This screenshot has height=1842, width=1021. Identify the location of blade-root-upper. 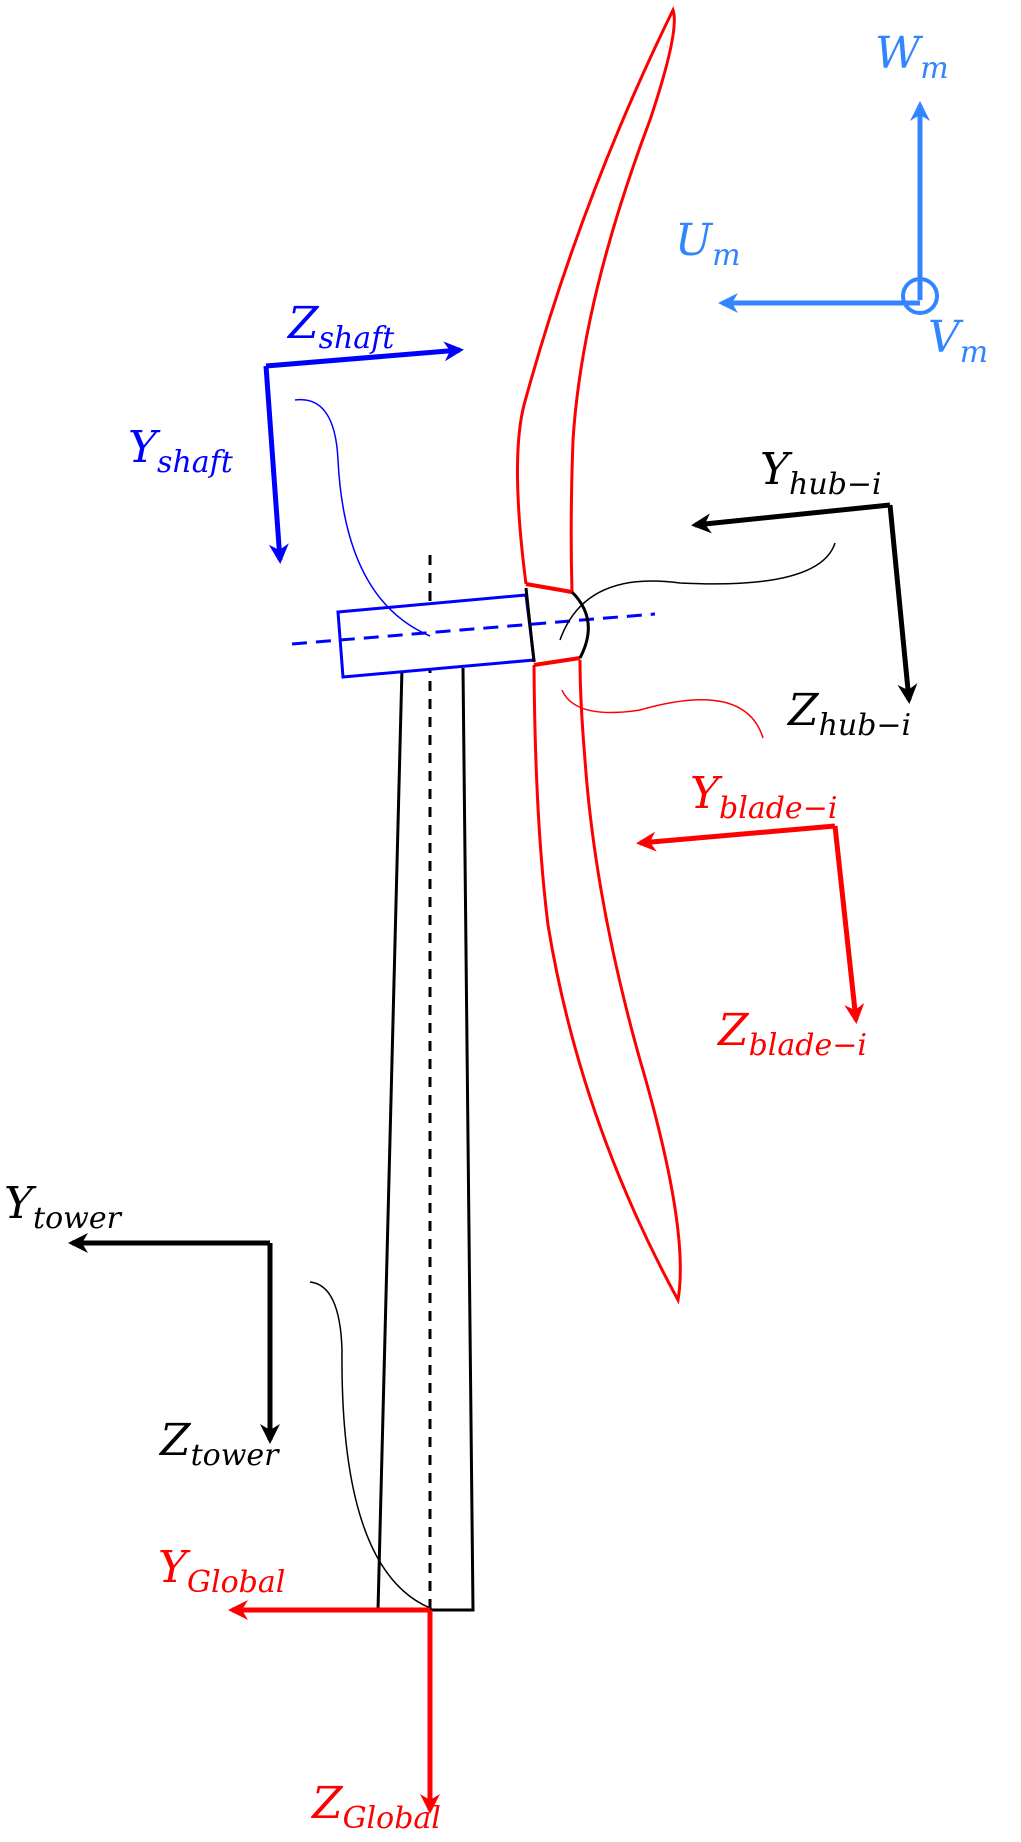
(549, 588).